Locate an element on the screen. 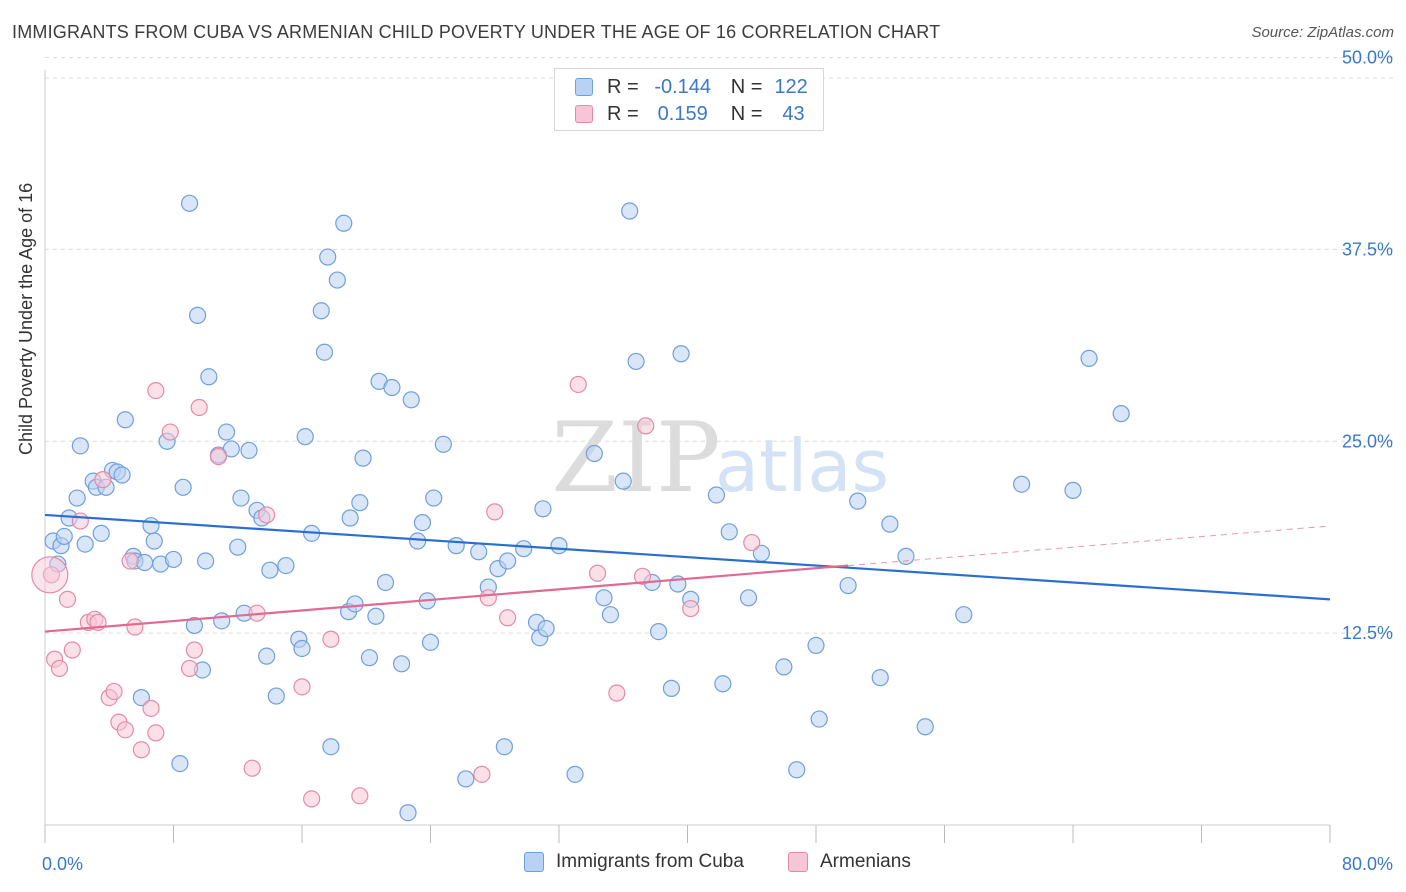 The image size is (1406, 892). x-tick-label: 80.0% is located at coordinates (1367, 864).